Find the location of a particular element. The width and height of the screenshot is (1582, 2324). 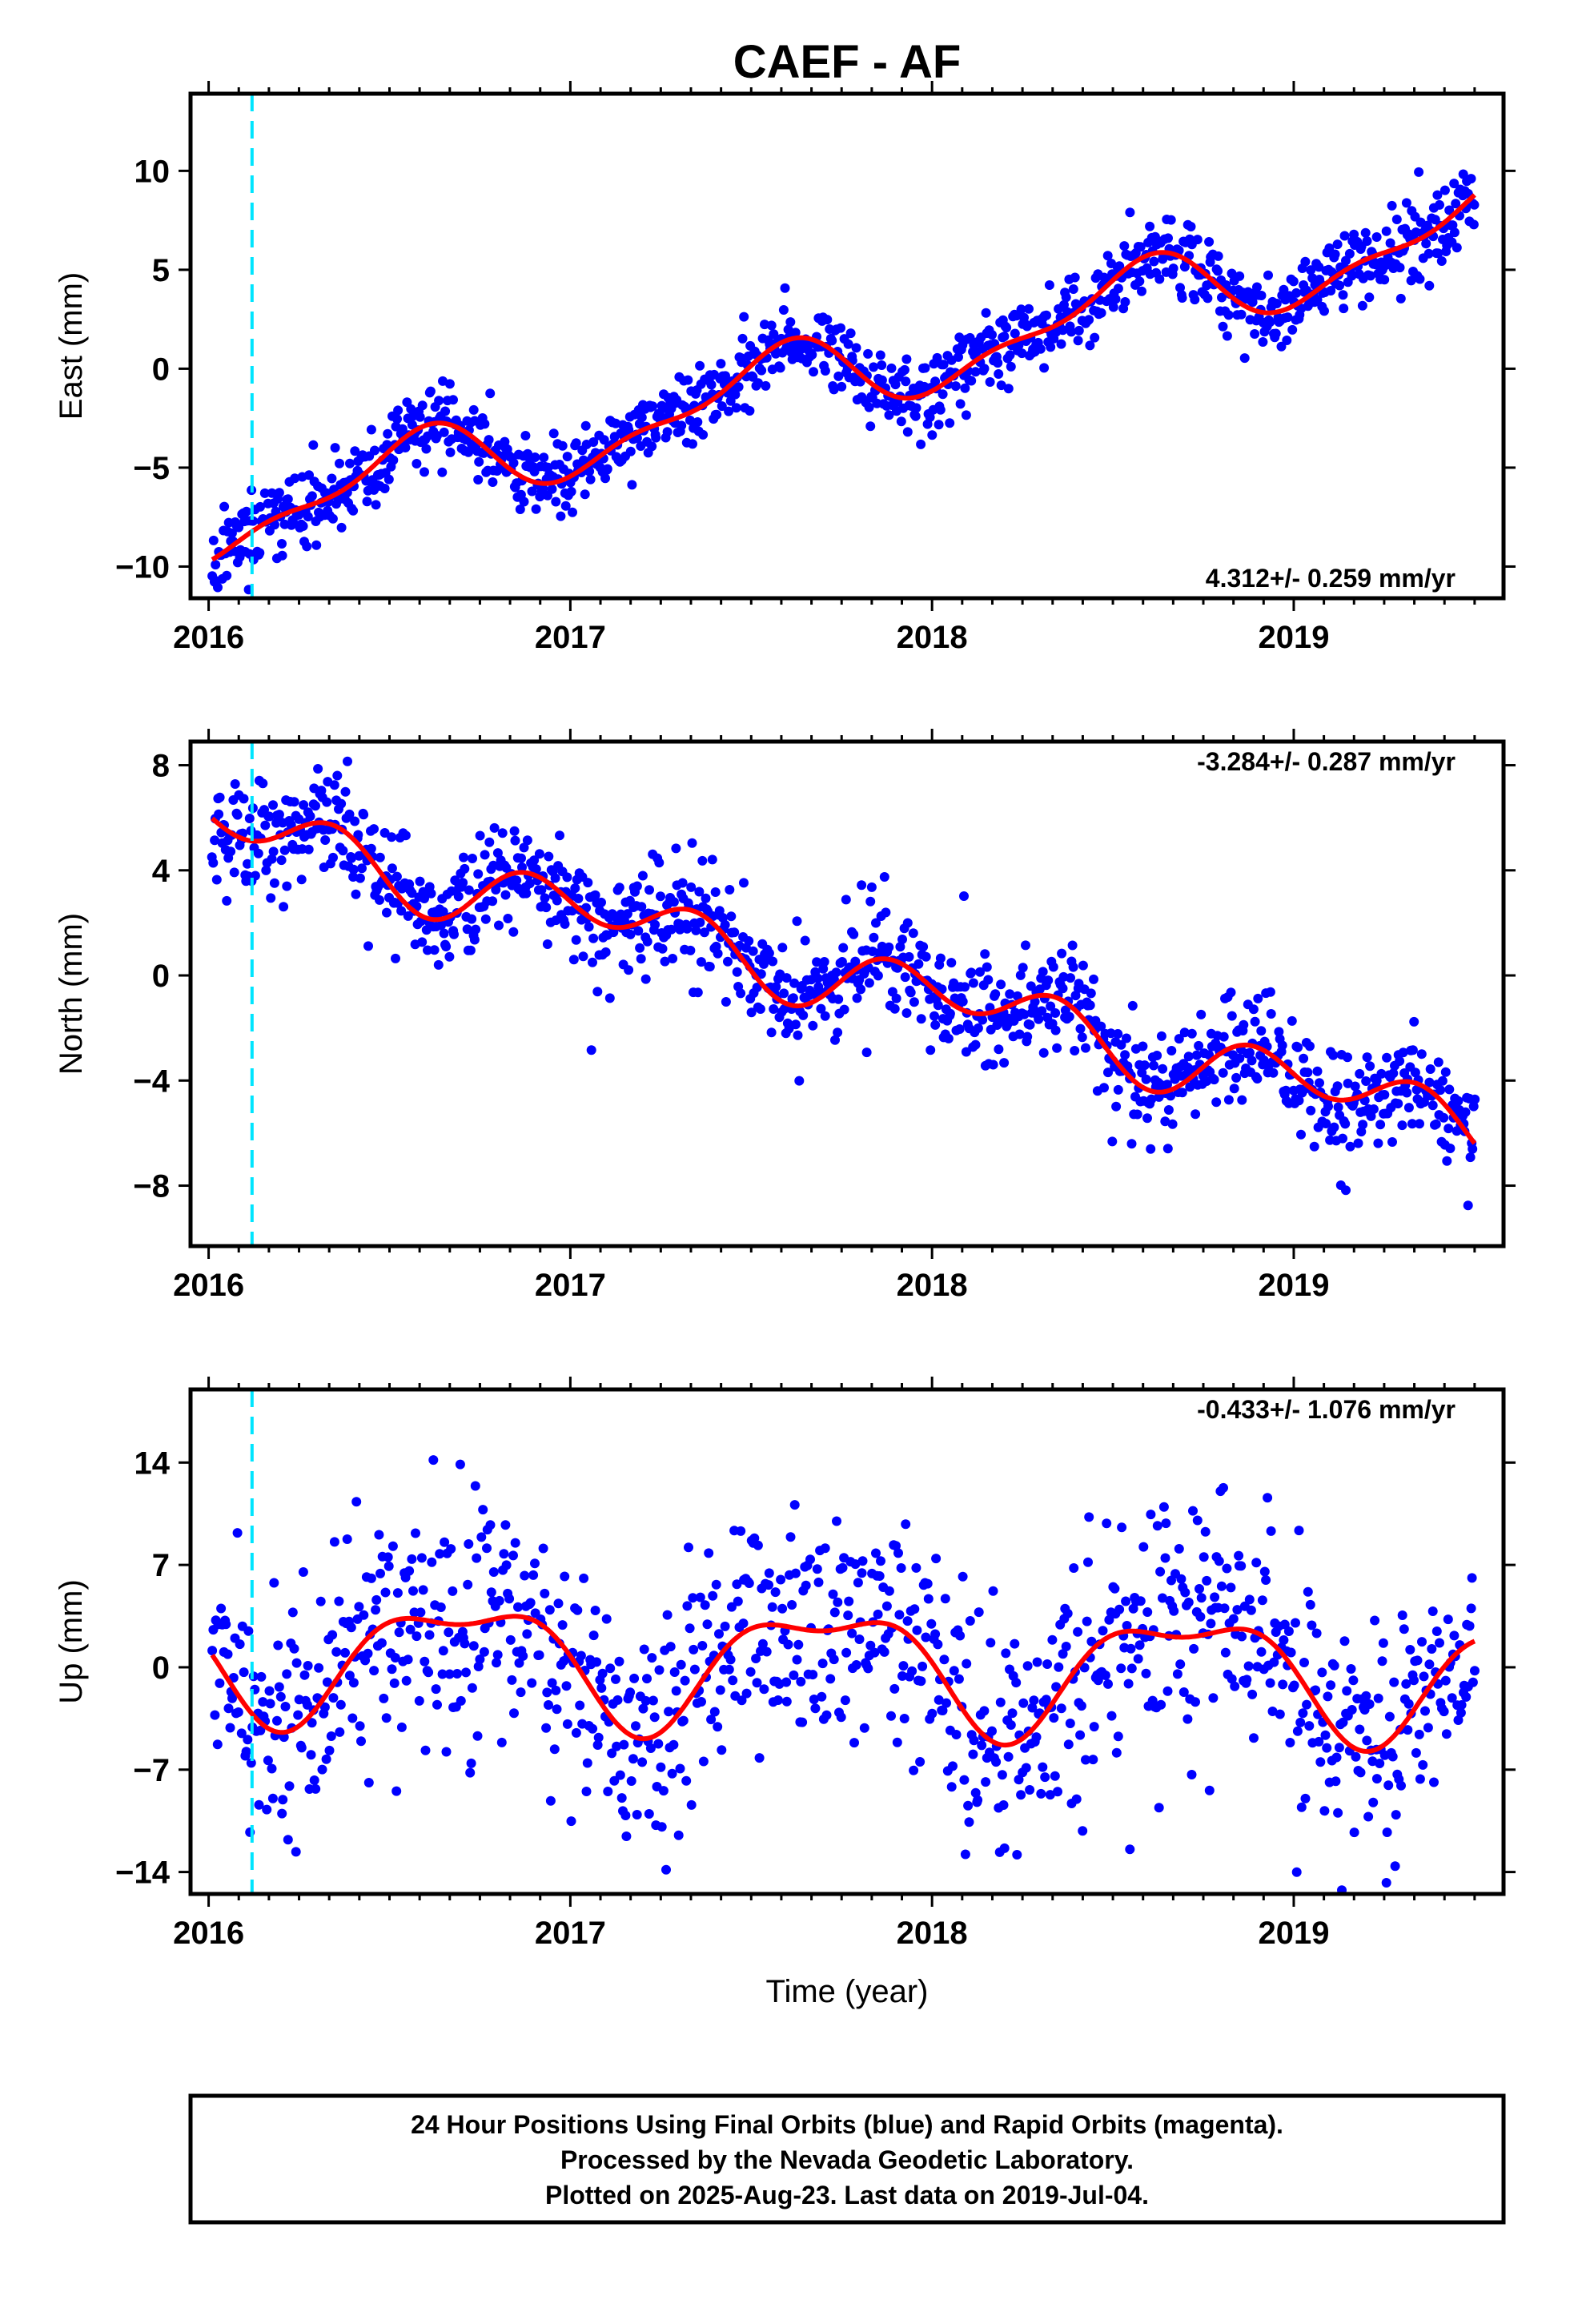

north-x-tick-label: 2018 is located at coordinates (932, 1285).